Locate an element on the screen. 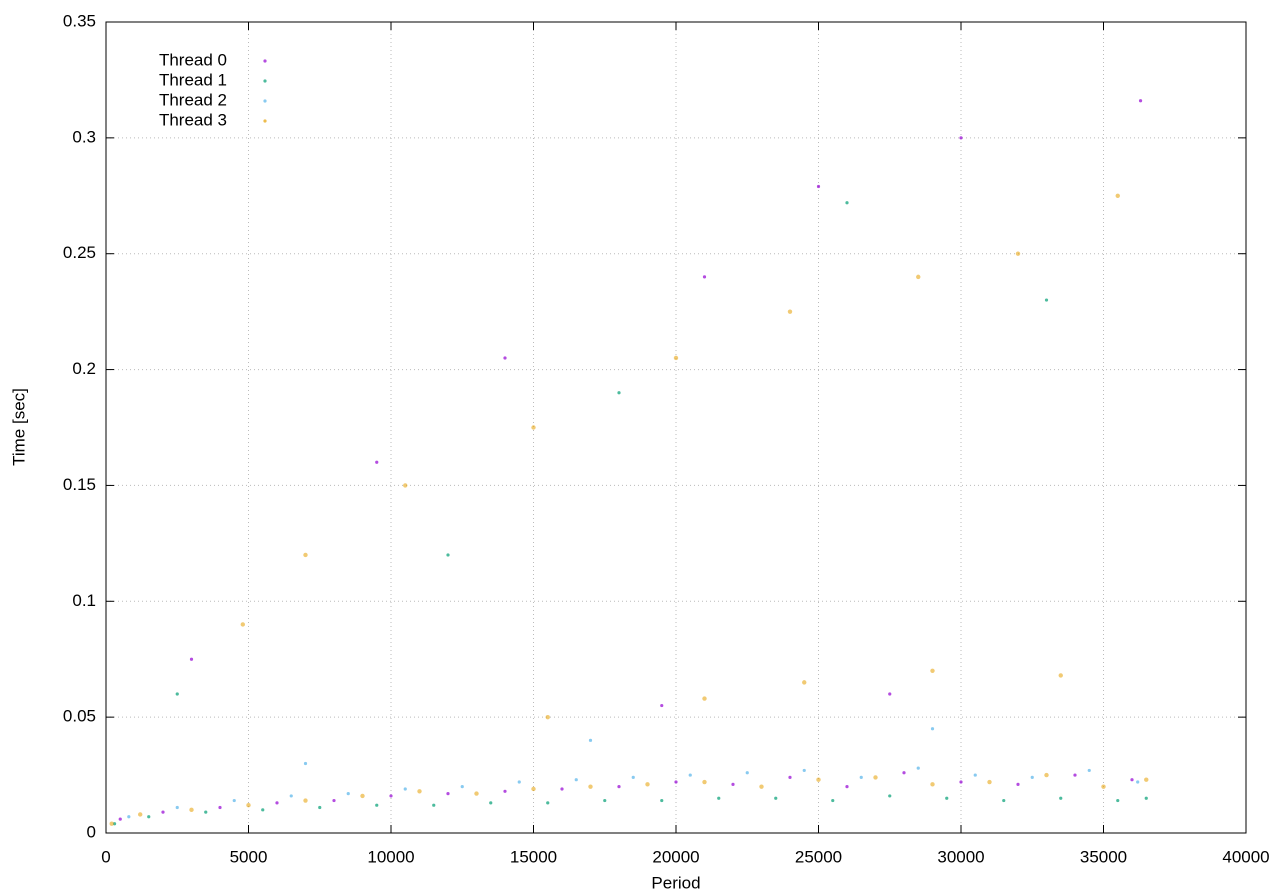 Image resolution: width=1280 pixels, height=896 pixels. x-axis-title: Period is located at coordinates (675, 882).